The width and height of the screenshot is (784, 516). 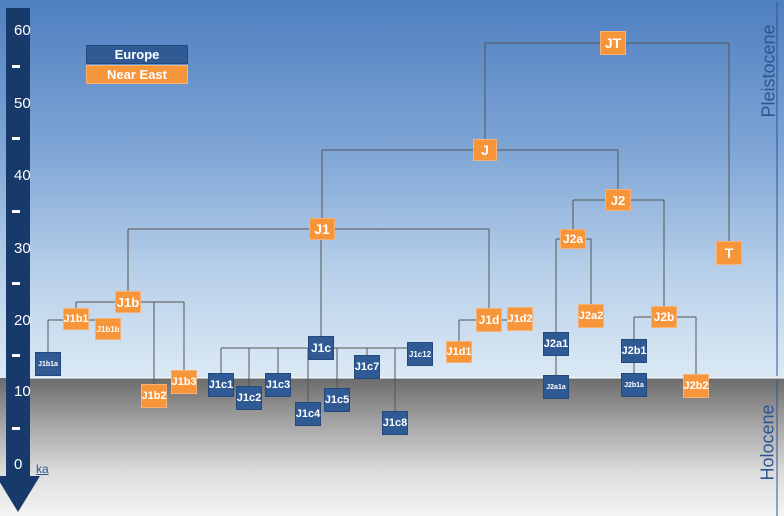 What do you see at coordinates (20, 260) in the screenshot?
I see `time-axis-arrow` at bounding box center [20, 260].